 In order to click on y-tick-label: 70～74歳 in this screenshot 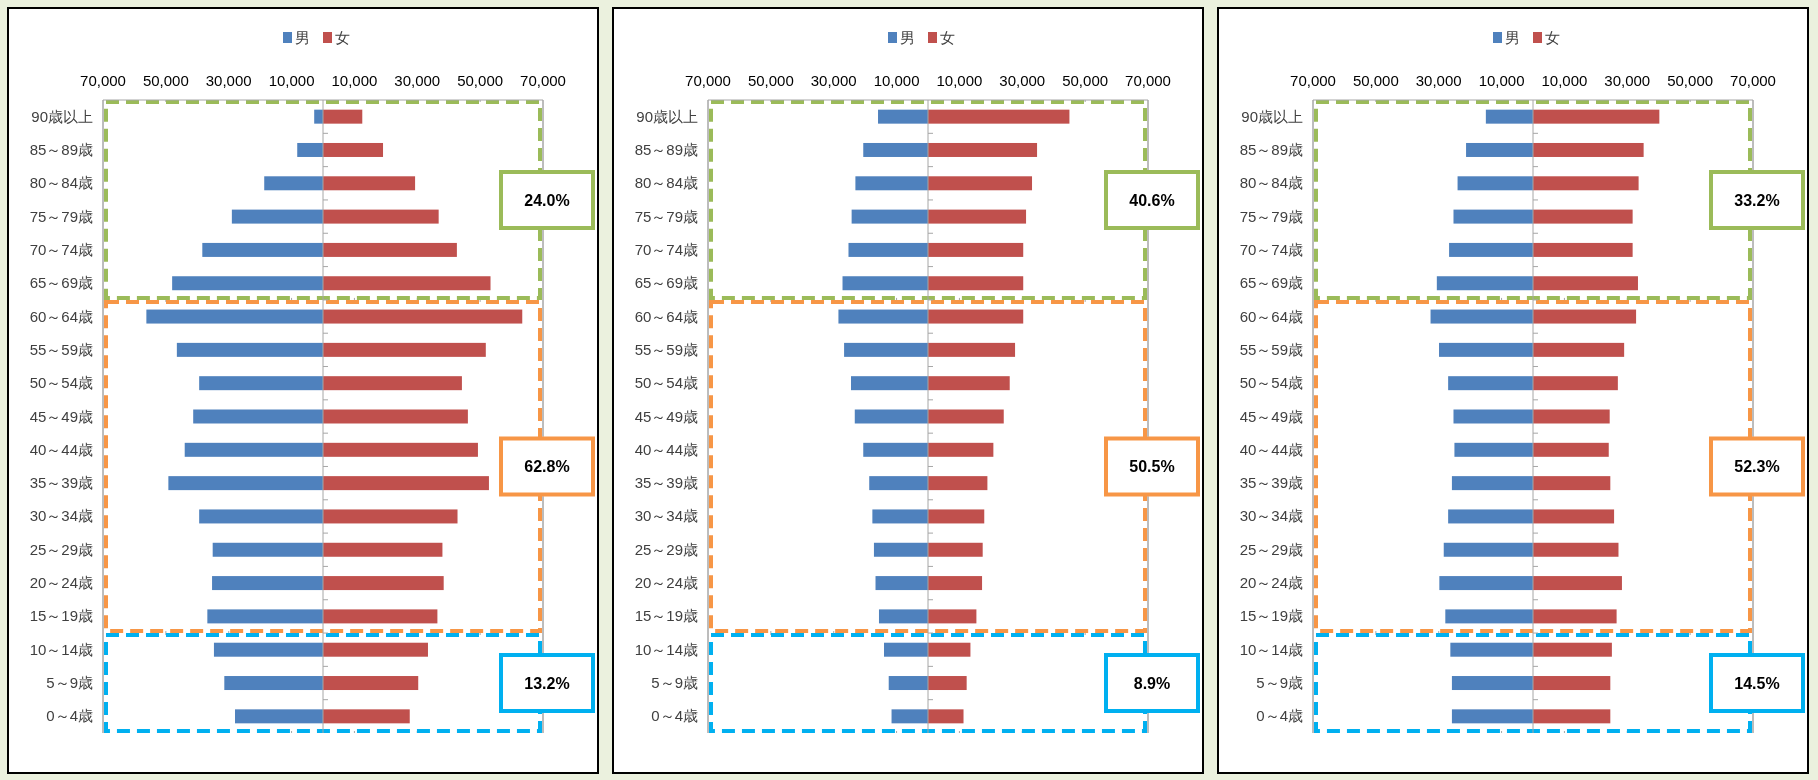, I will do `click(61, 249)`.